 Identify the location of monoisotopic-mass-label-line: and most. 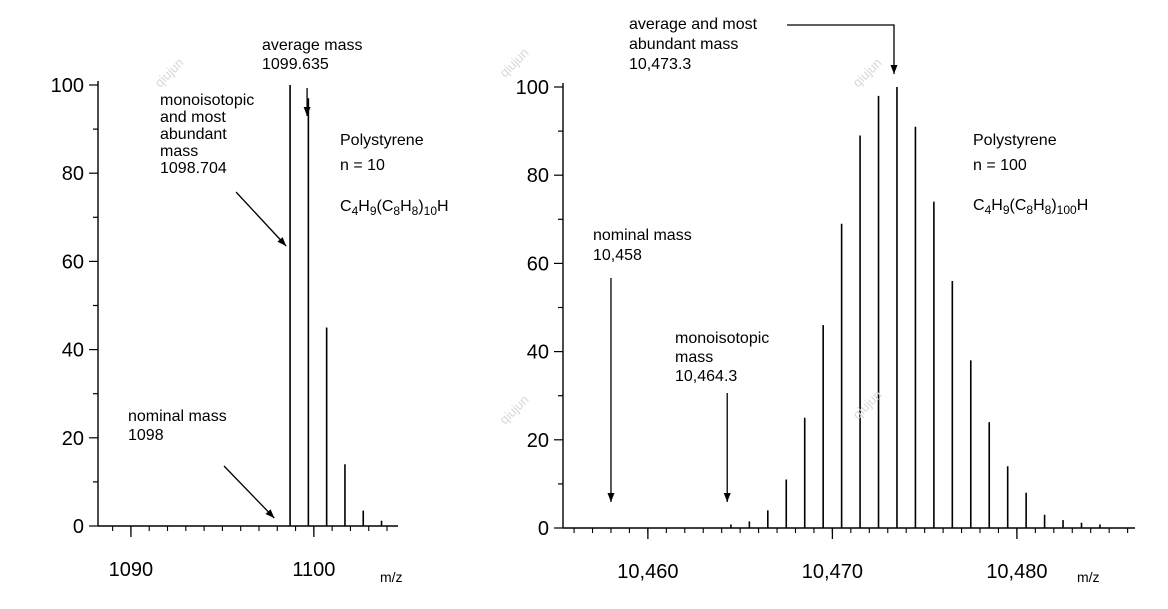
(193, 117).